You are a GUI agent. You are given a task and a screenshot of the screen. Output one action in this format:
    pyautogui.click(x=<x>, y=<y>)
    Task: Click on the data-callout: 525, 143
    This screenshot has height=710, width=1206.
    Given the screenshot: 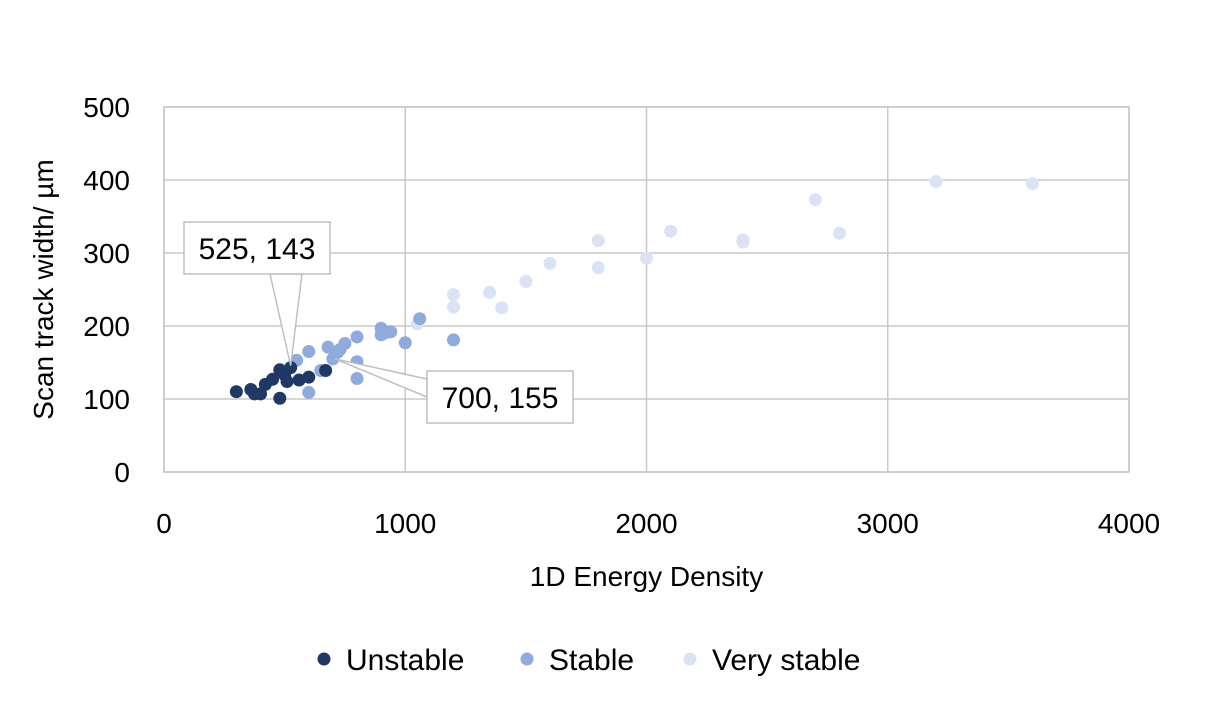 What is the action you would take?
    pyautogui.click(x=257, y=293)
    